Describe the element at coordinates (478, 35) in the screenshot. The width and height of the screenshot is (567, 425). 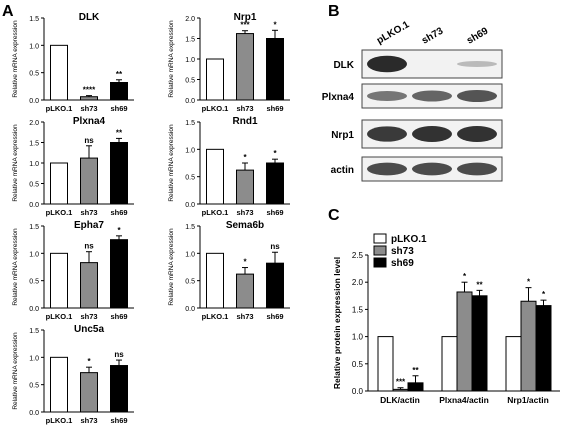
I see `lane-label: sh69` at that location.